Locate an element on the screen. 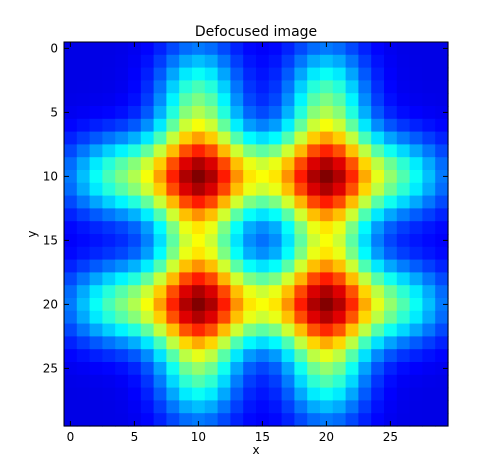 The height and width of the screenshot is (471, 501). y-tick-label: 25 is located at coordinates (50, 368).